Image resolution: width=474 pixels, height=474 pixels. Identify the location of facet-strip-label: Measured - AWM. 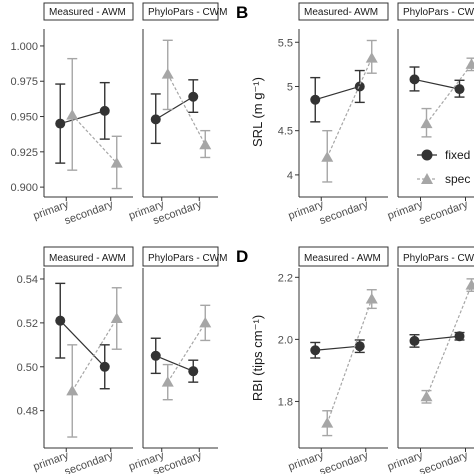
(342, 258).